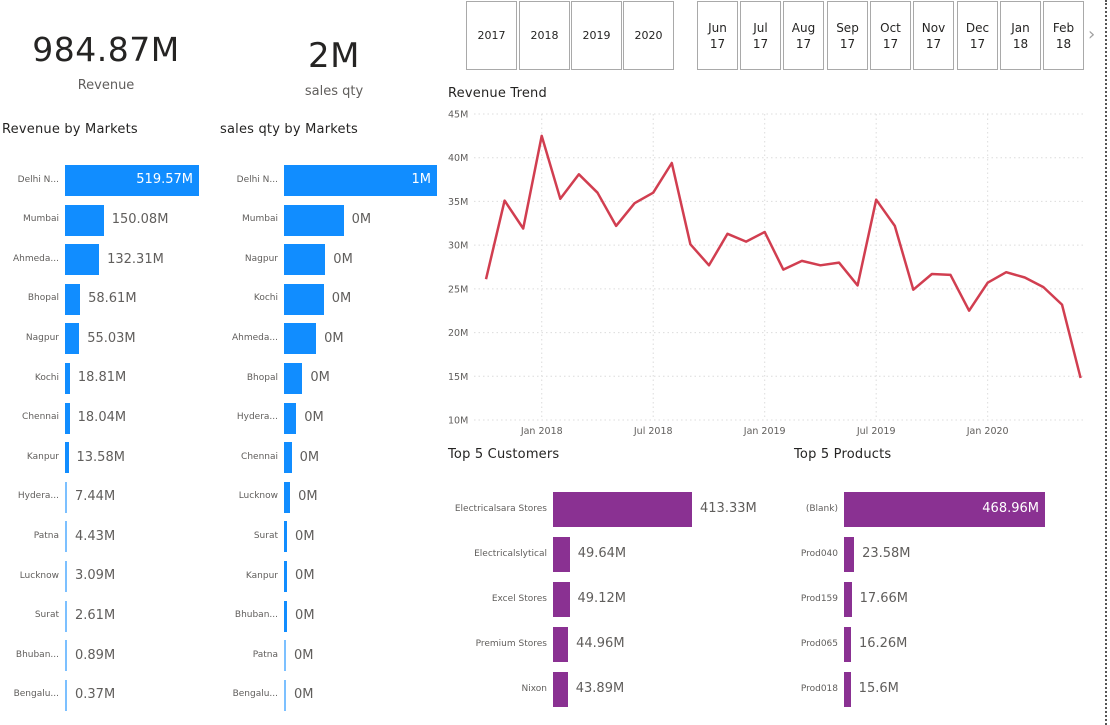  I want to click on year-slicer-button: 2018, so click(544, 35).